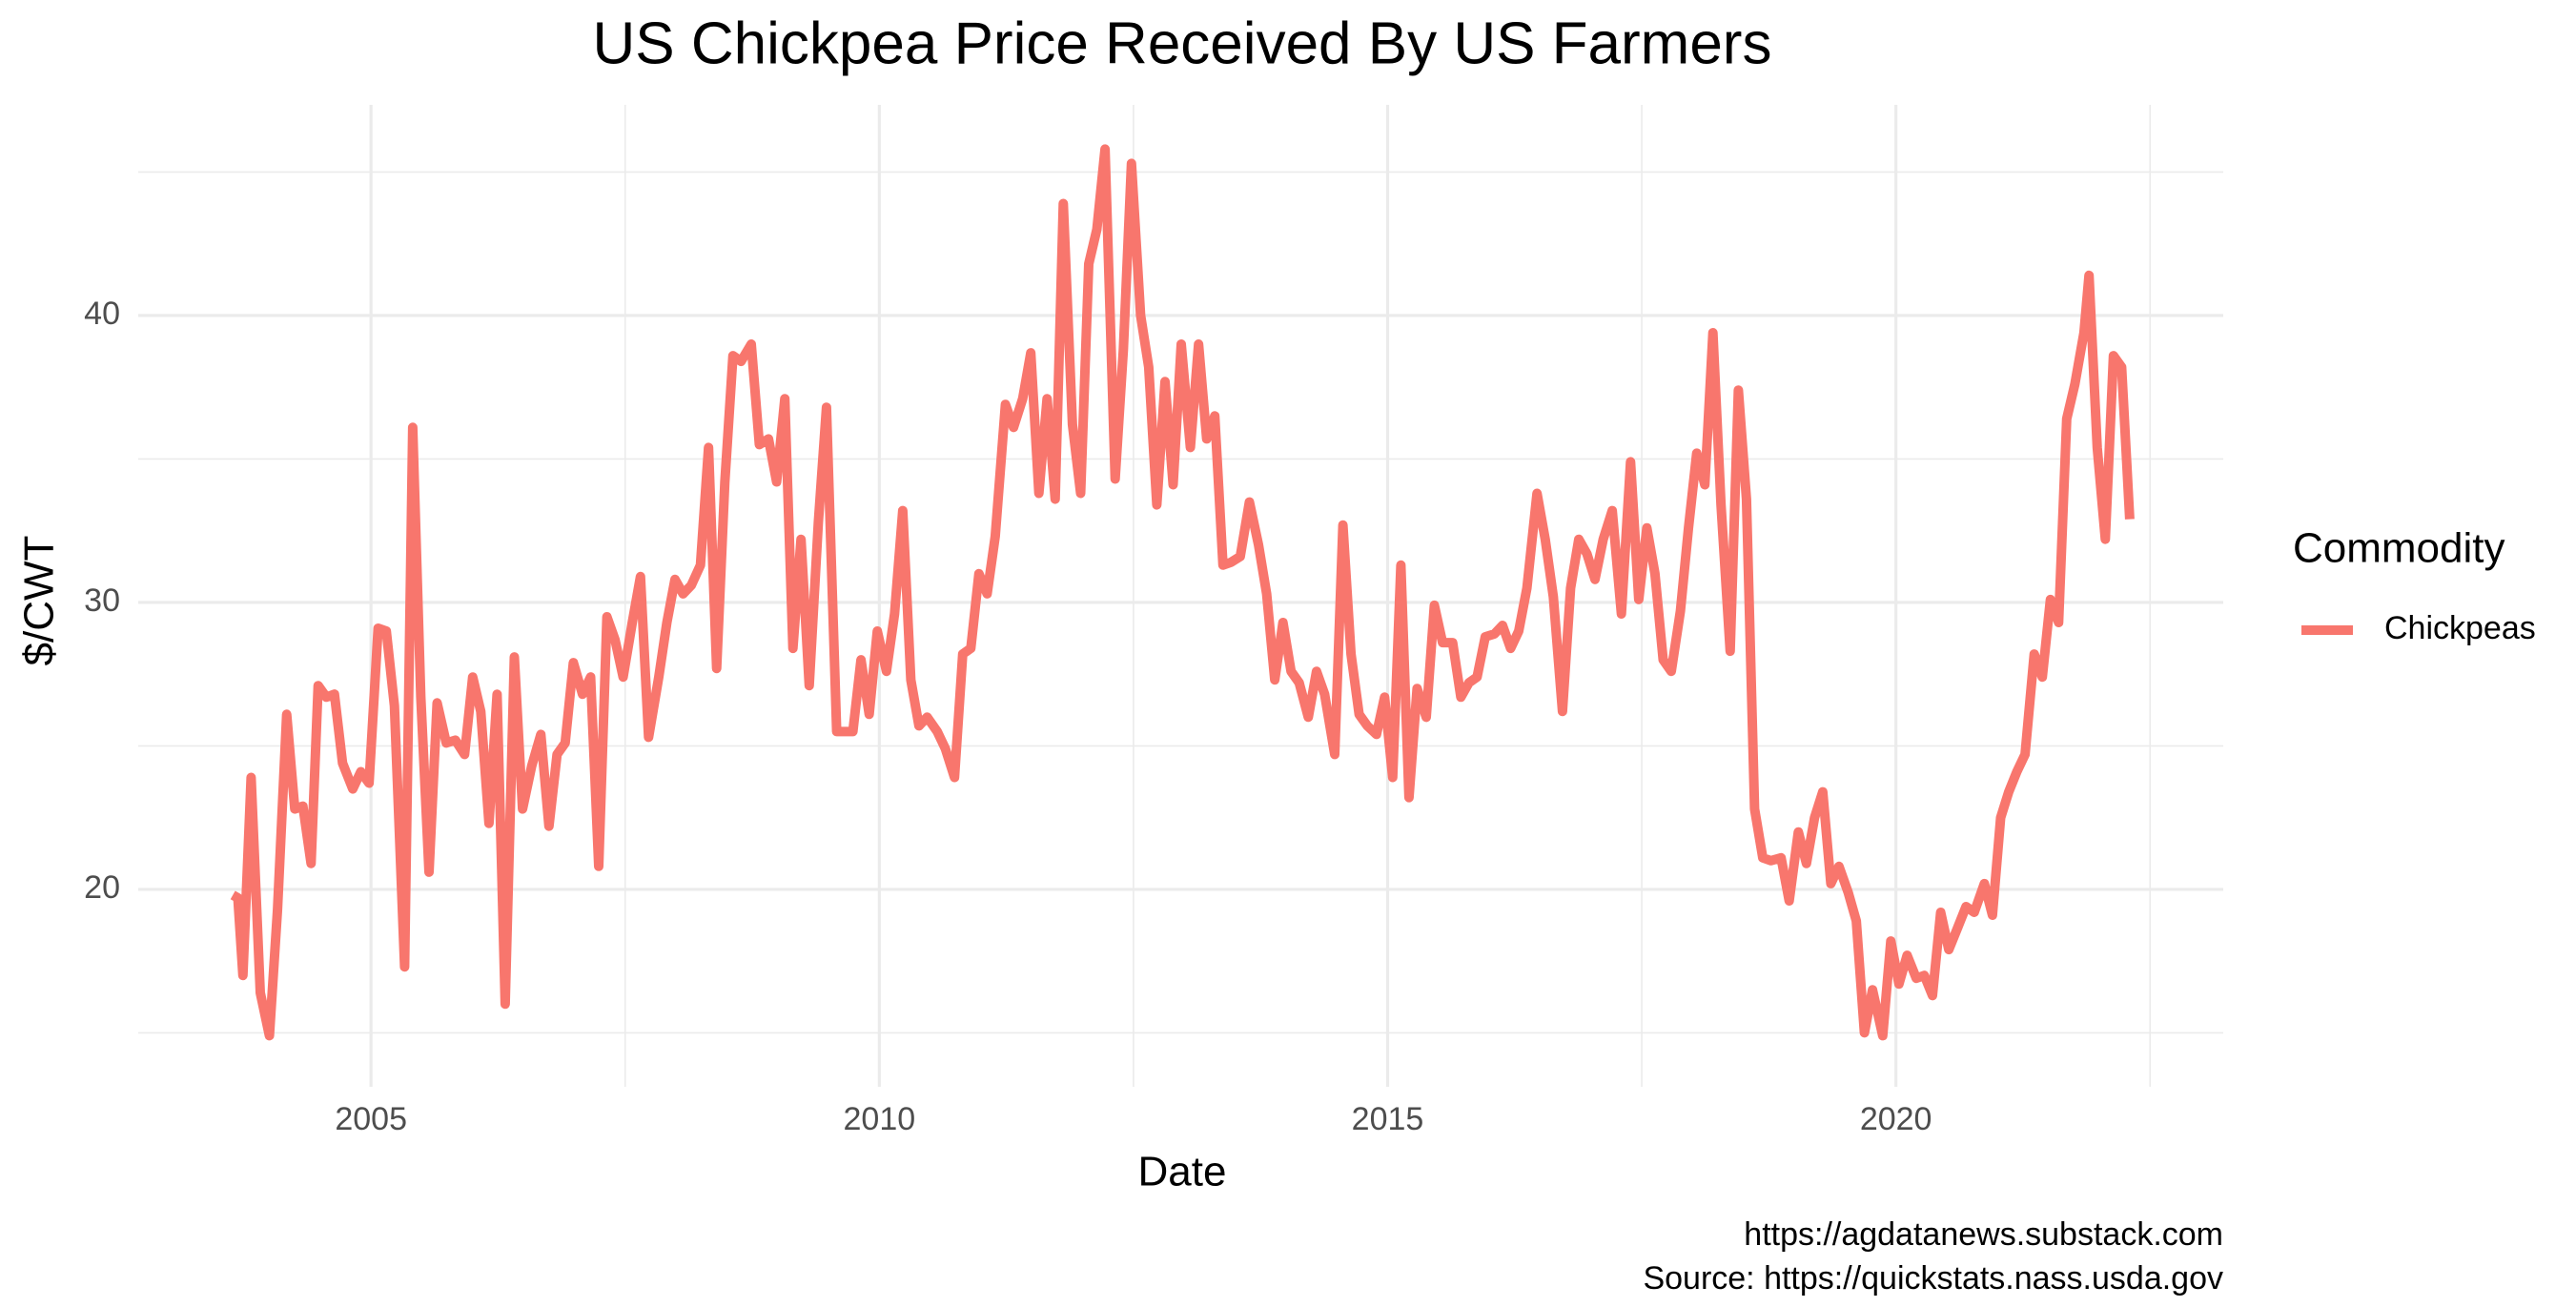 This screenshot has width=2576, height=1307. I want to click on y-tick-label: 40, so click(102, 314).